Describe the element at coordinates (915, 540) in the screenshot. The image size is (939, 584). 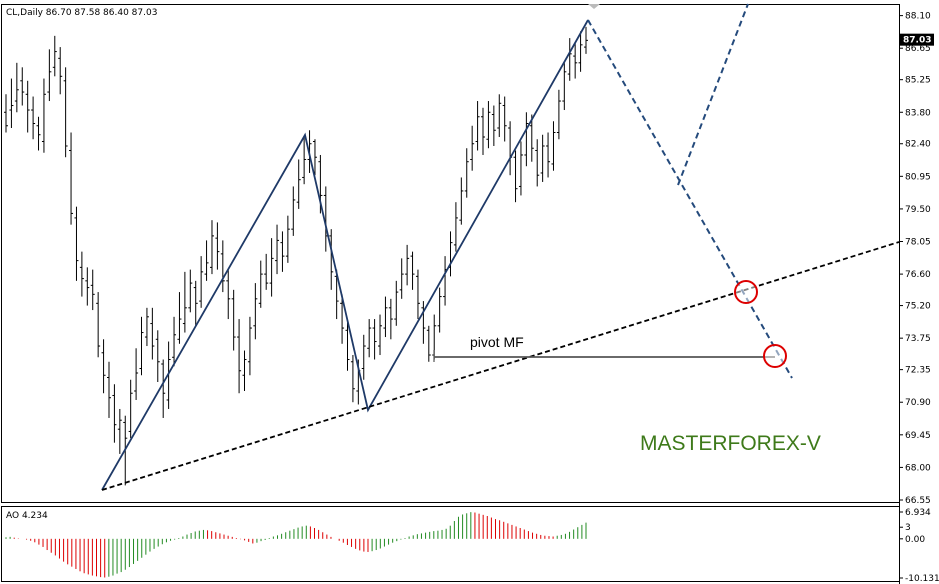
I see `ao-tick-label: 0.00` at that location.